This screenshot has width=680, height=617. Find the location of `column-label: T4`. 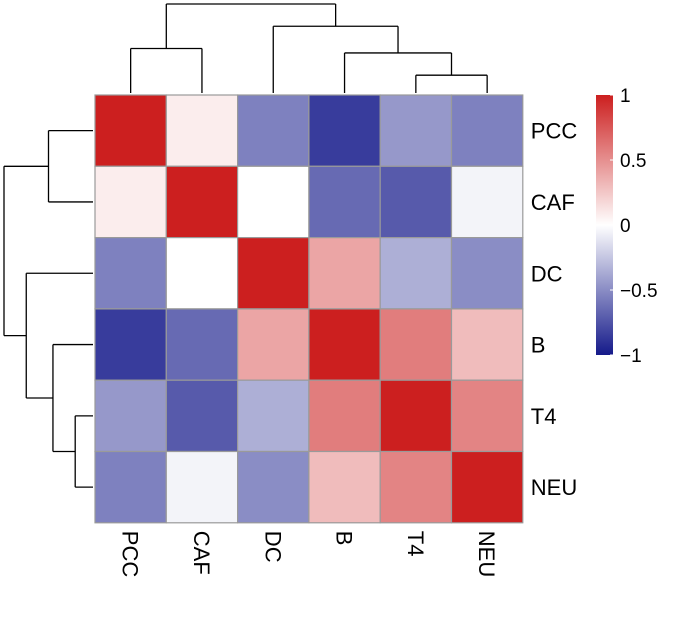

column-label: T4 is located at coordinates (415, 544).